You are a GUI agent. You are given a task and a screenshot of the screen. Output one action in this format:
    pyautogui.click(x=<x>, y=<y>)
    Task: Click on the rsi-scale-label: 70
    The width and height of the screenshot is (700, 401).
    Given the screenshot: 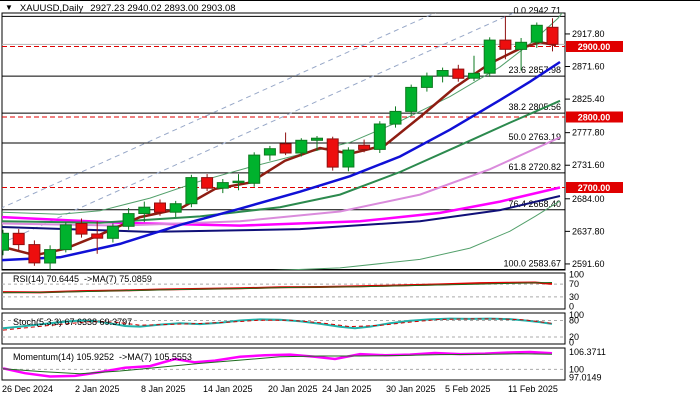 What is the action you would take?
    pyautogui.click(x=574, y=284)
    